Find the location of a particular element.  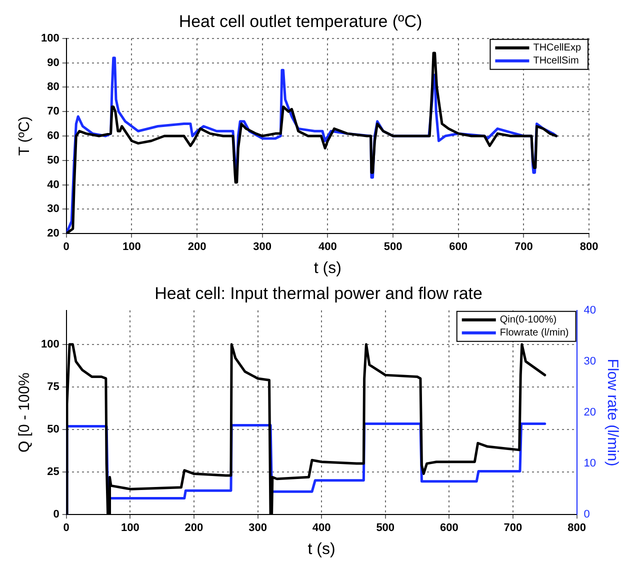

y-tick-label: 0 is located at coordinates (56, 514).